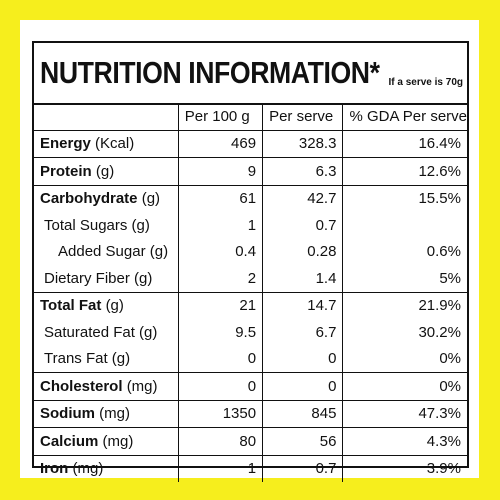  I want to click on nutrient-cell: Sodium (mg), so click(106, 413).